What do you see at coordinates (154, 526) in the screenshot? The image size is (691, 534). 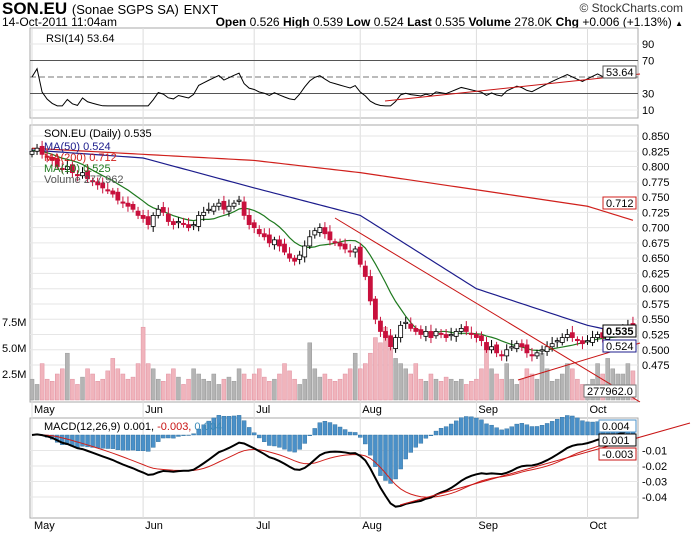 I see `month-label: Jun` at bounding box center [154, 526].